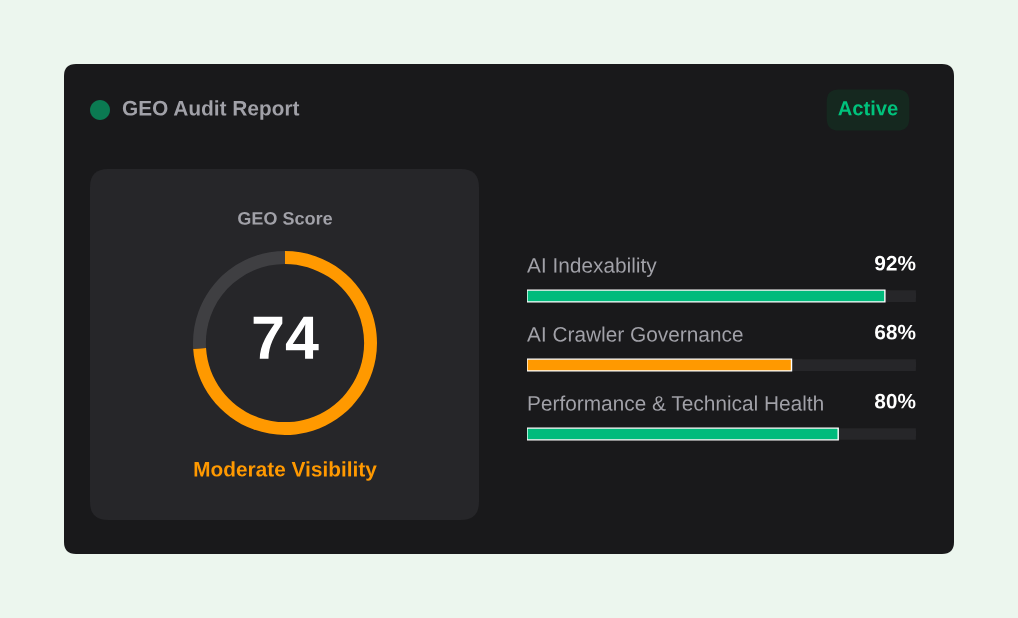  Describe the element at coordinates (895, 332) in the screenshot. I see `data-label: 68%` at that location.